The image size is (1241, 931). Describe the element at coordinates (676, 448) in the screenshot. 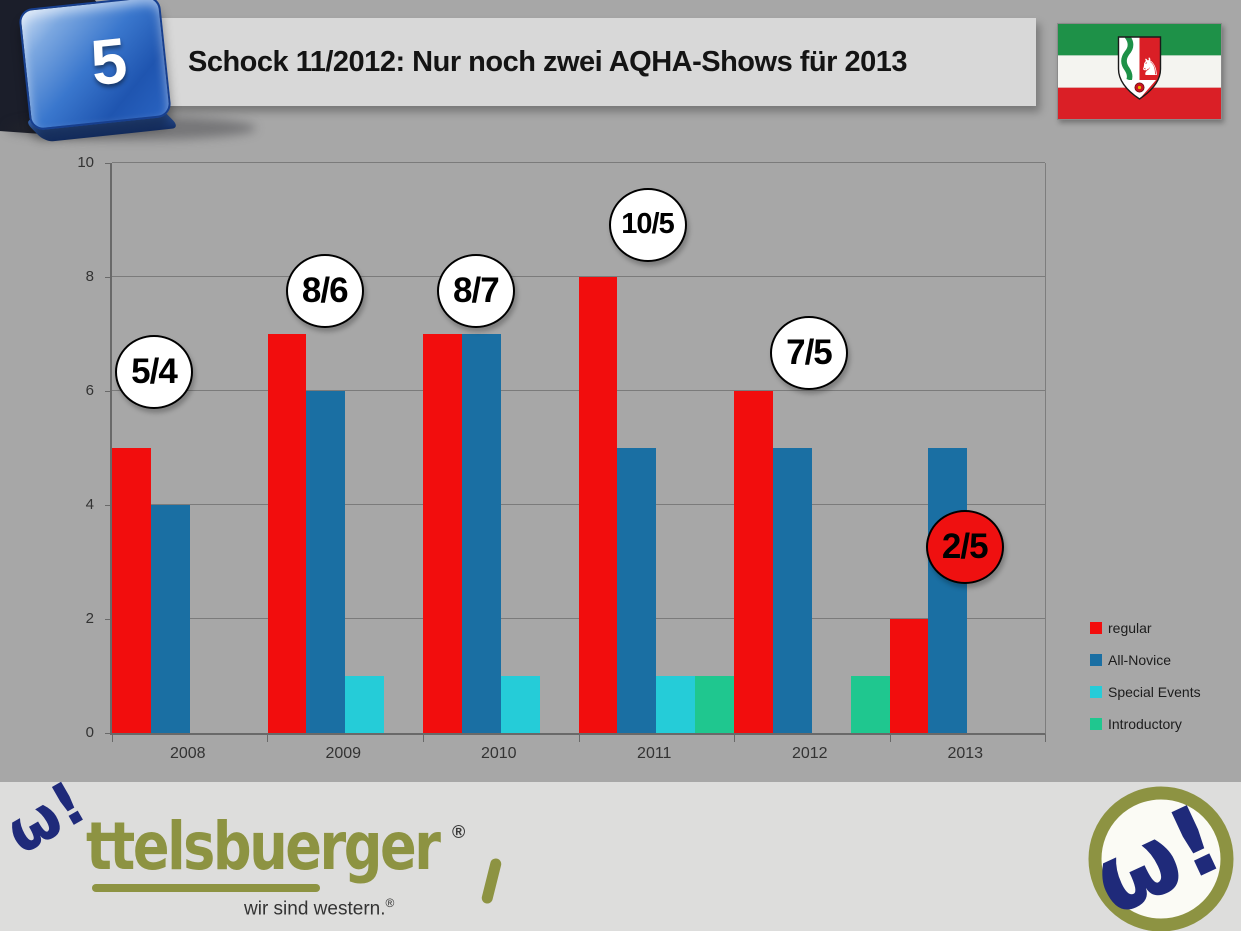

I see `bar-slot-special-events-2011` at that location.